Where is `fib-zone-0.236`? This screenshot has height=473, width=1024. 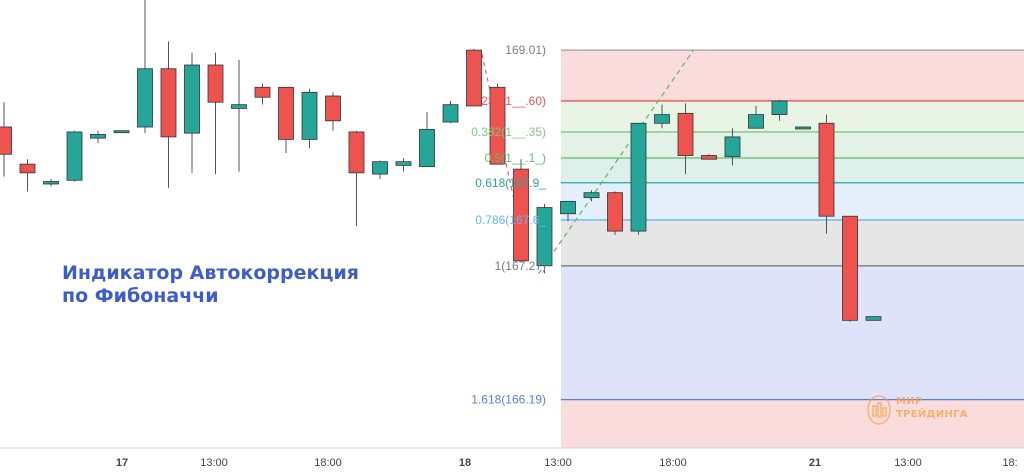
fib-zone-0.236 is located at coordinates (792, 116).